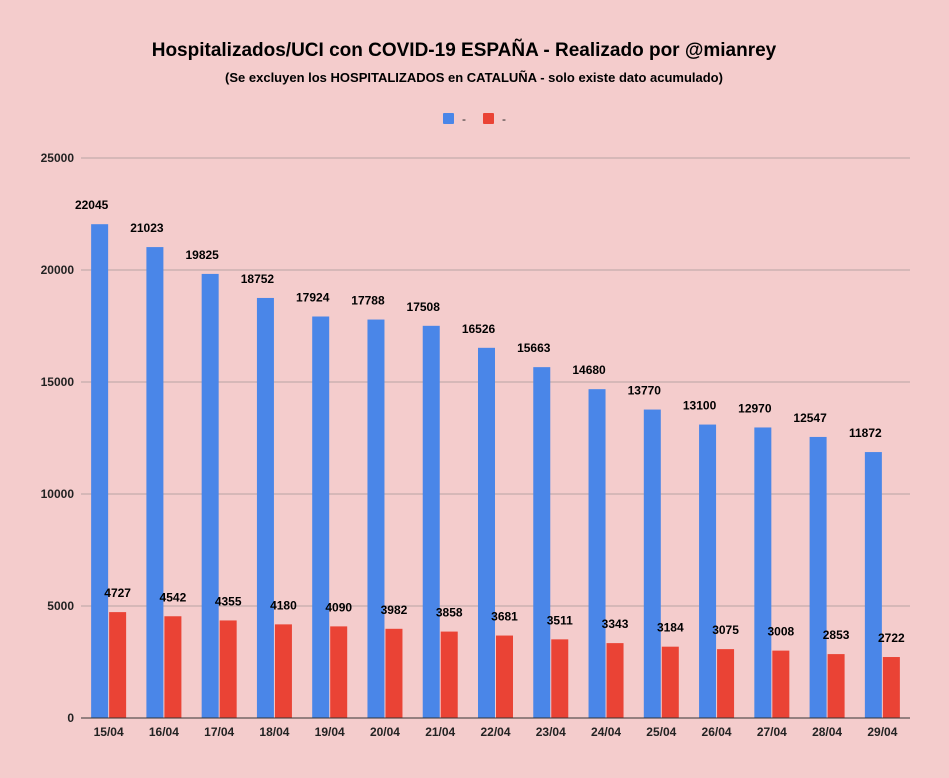 The image size is (949, 778). Describe the element at coordinates (891, 638) in the screenshot. I see `data-label: 2722` at that location.